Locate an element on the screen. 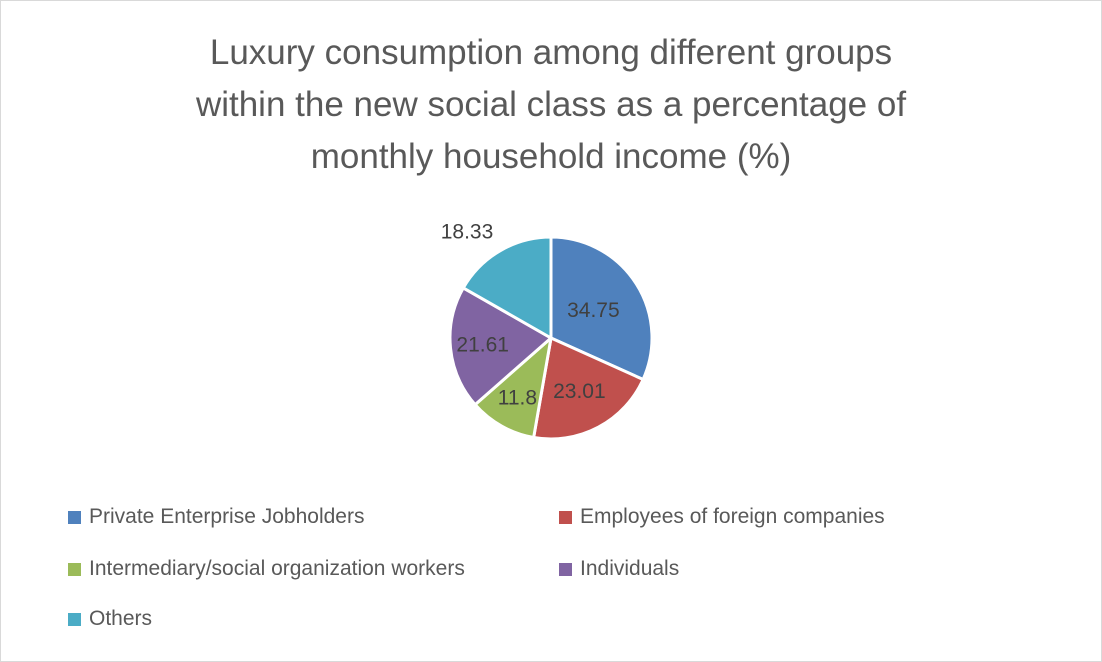  legend-item-private-enterprise-jobholders: Private Enterprise Jobholders is located at coordinates (216, 517).